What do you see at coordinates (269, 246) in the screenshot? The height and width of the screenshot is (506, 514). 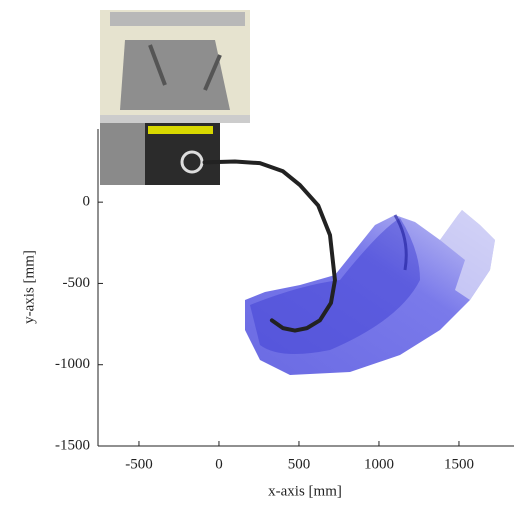 I see `line-series` at bounding box center [269, 246].